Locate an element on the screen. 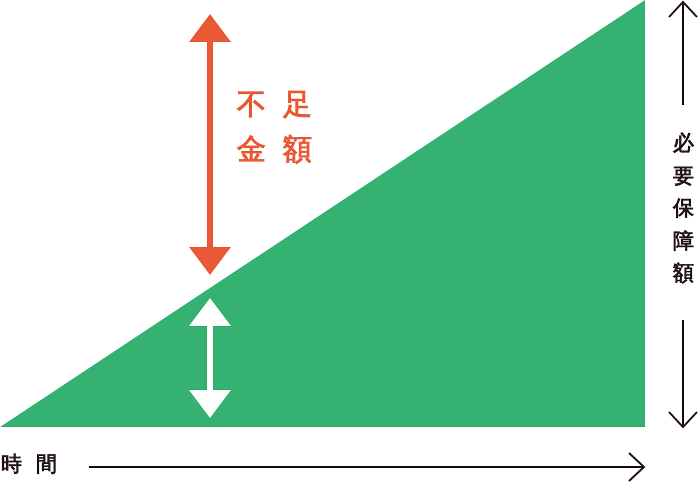  y-axis-title: 必要保障額 is located at coordinates (683, 208).